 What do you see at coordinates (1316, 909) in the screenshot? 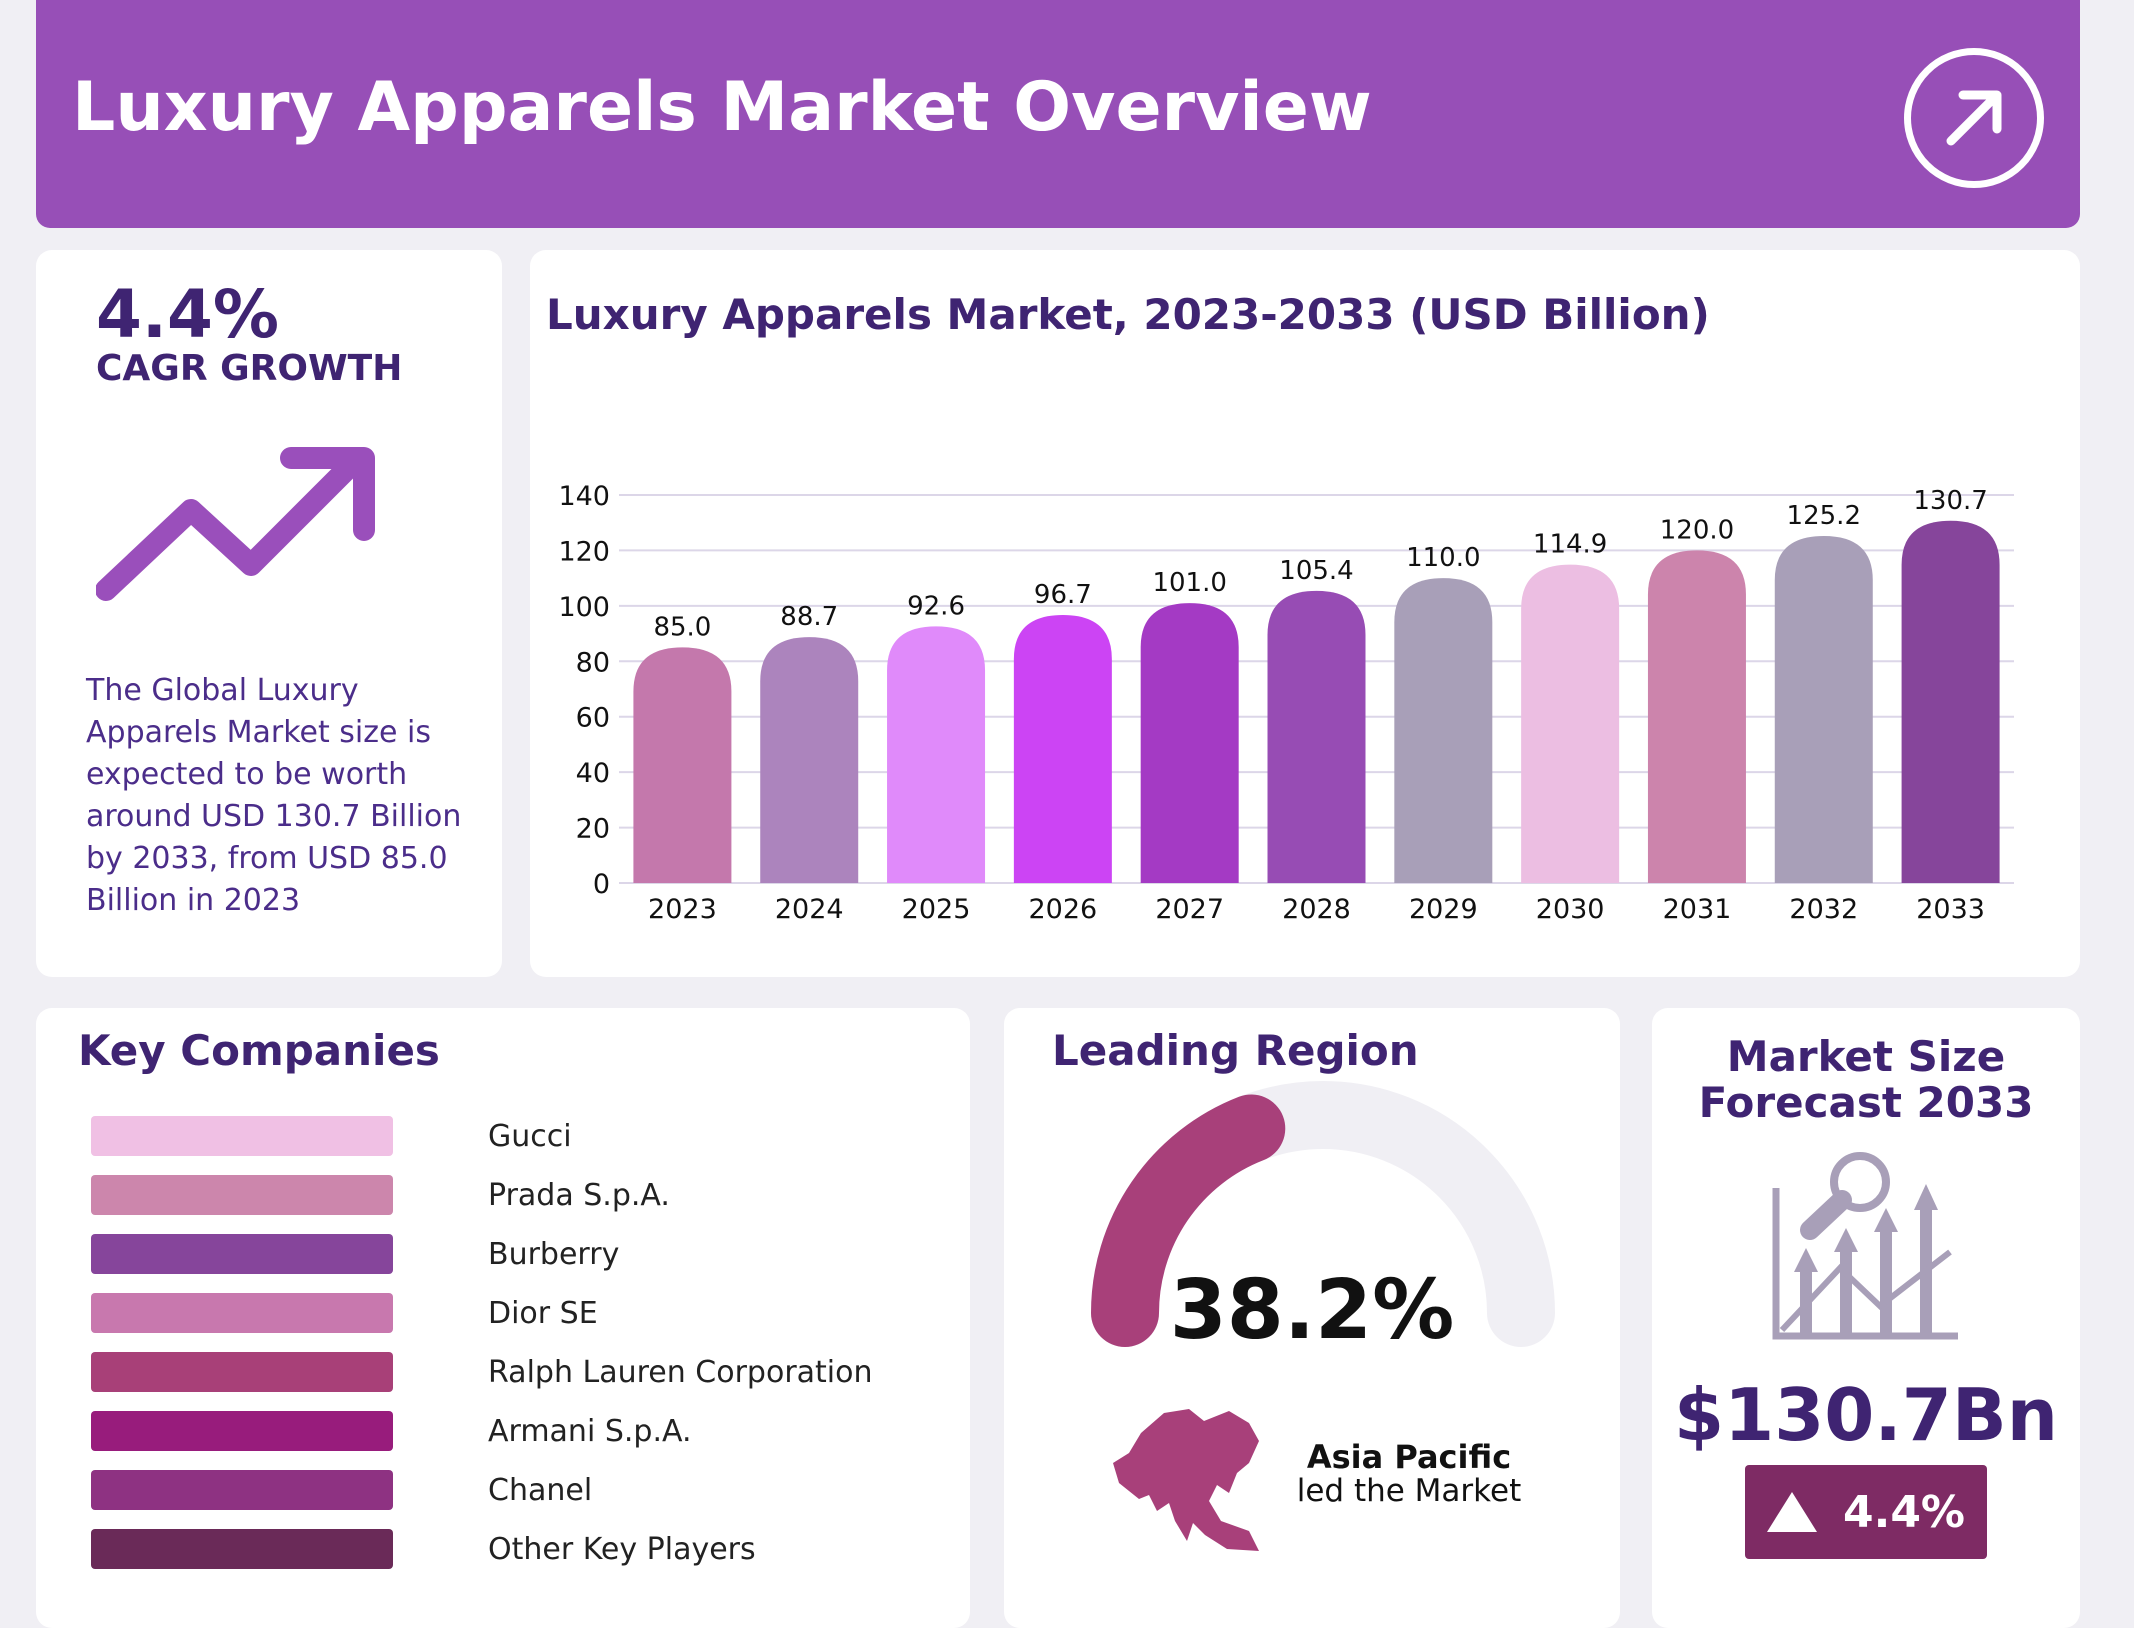
I see `x-tick-label: 2028` at bounding box center [1316, 909].